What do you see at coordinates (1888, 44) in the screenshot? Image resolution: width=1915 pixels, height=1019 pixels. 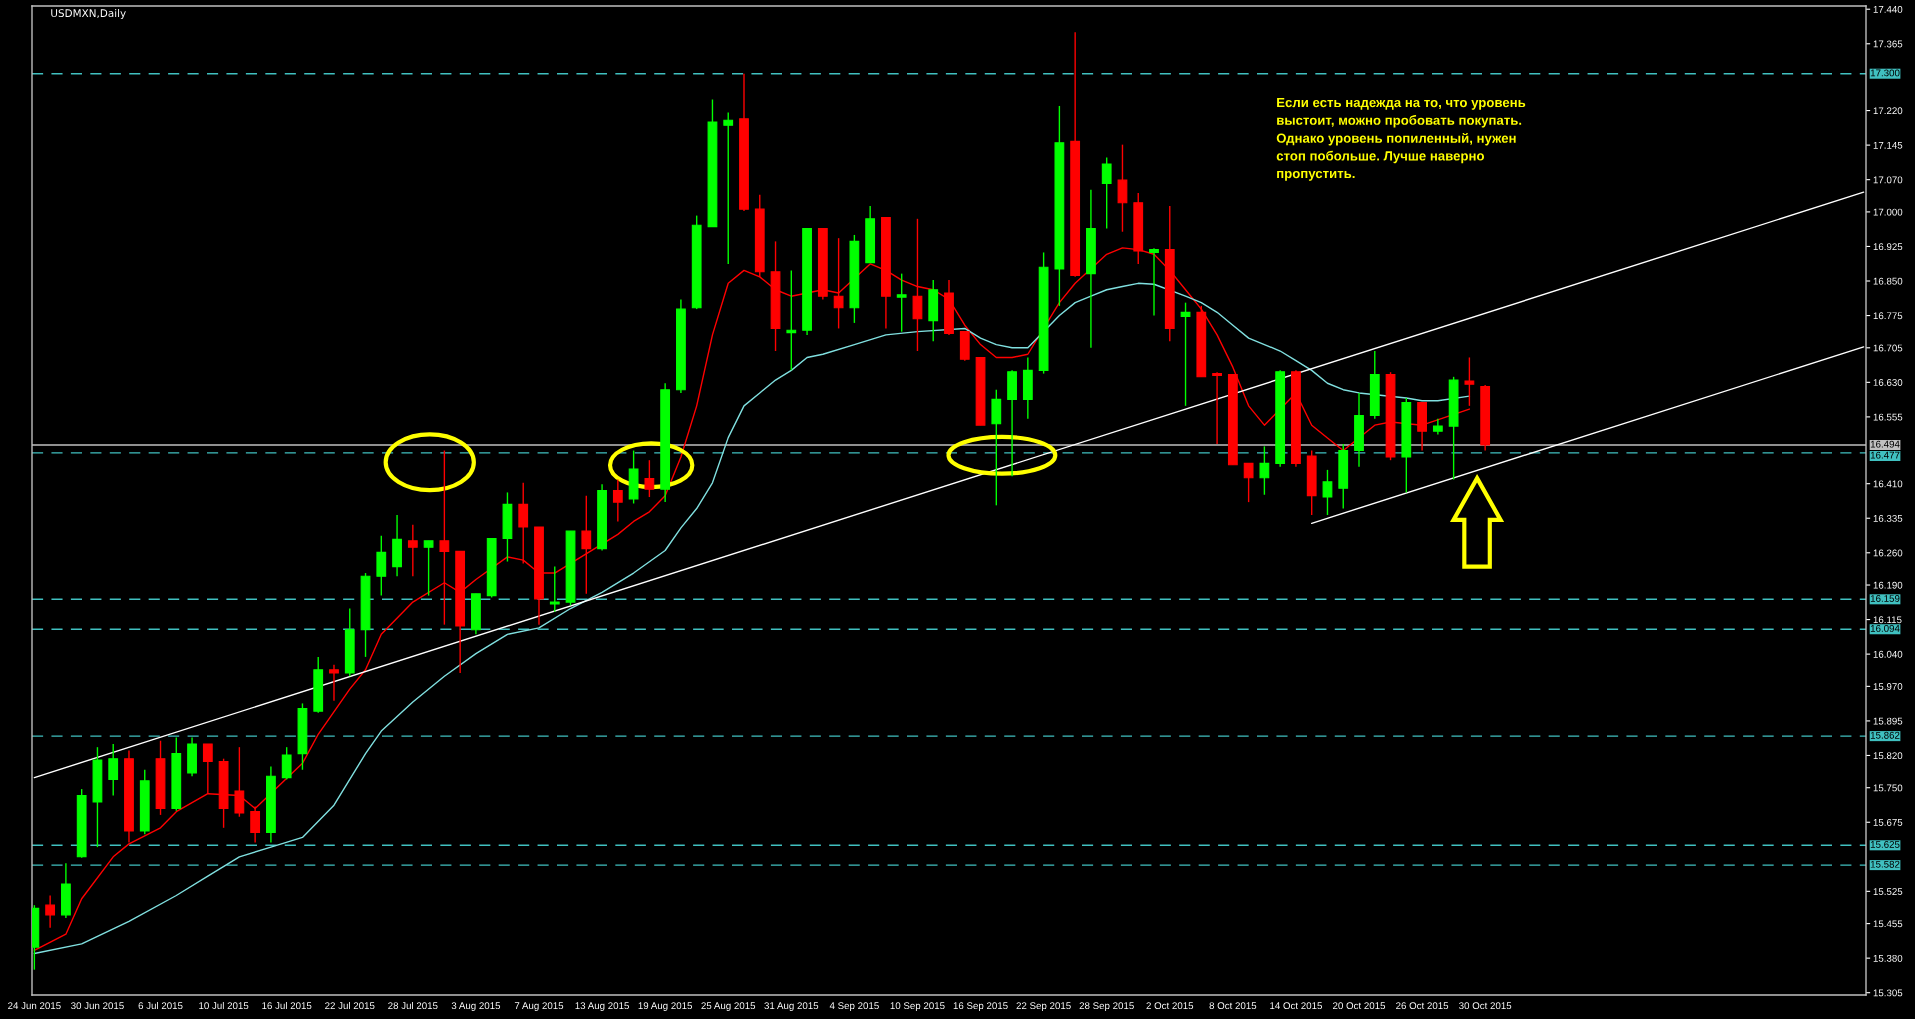 I see `y-tick-label: 17.365` at bounding box center [1888, 44].